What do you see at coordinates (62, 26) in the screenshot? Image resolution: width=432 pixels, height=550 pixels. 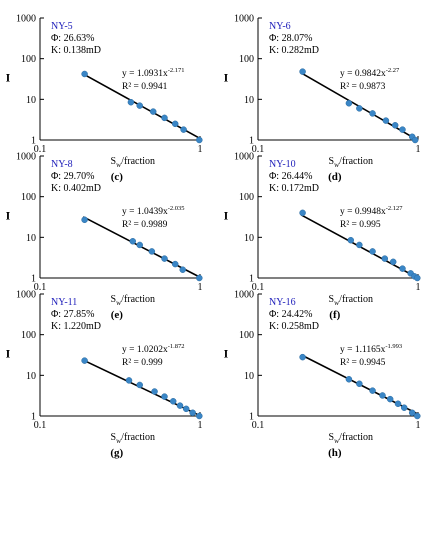 I see `sample-name: NY-5` at bounding box center [62, 26].